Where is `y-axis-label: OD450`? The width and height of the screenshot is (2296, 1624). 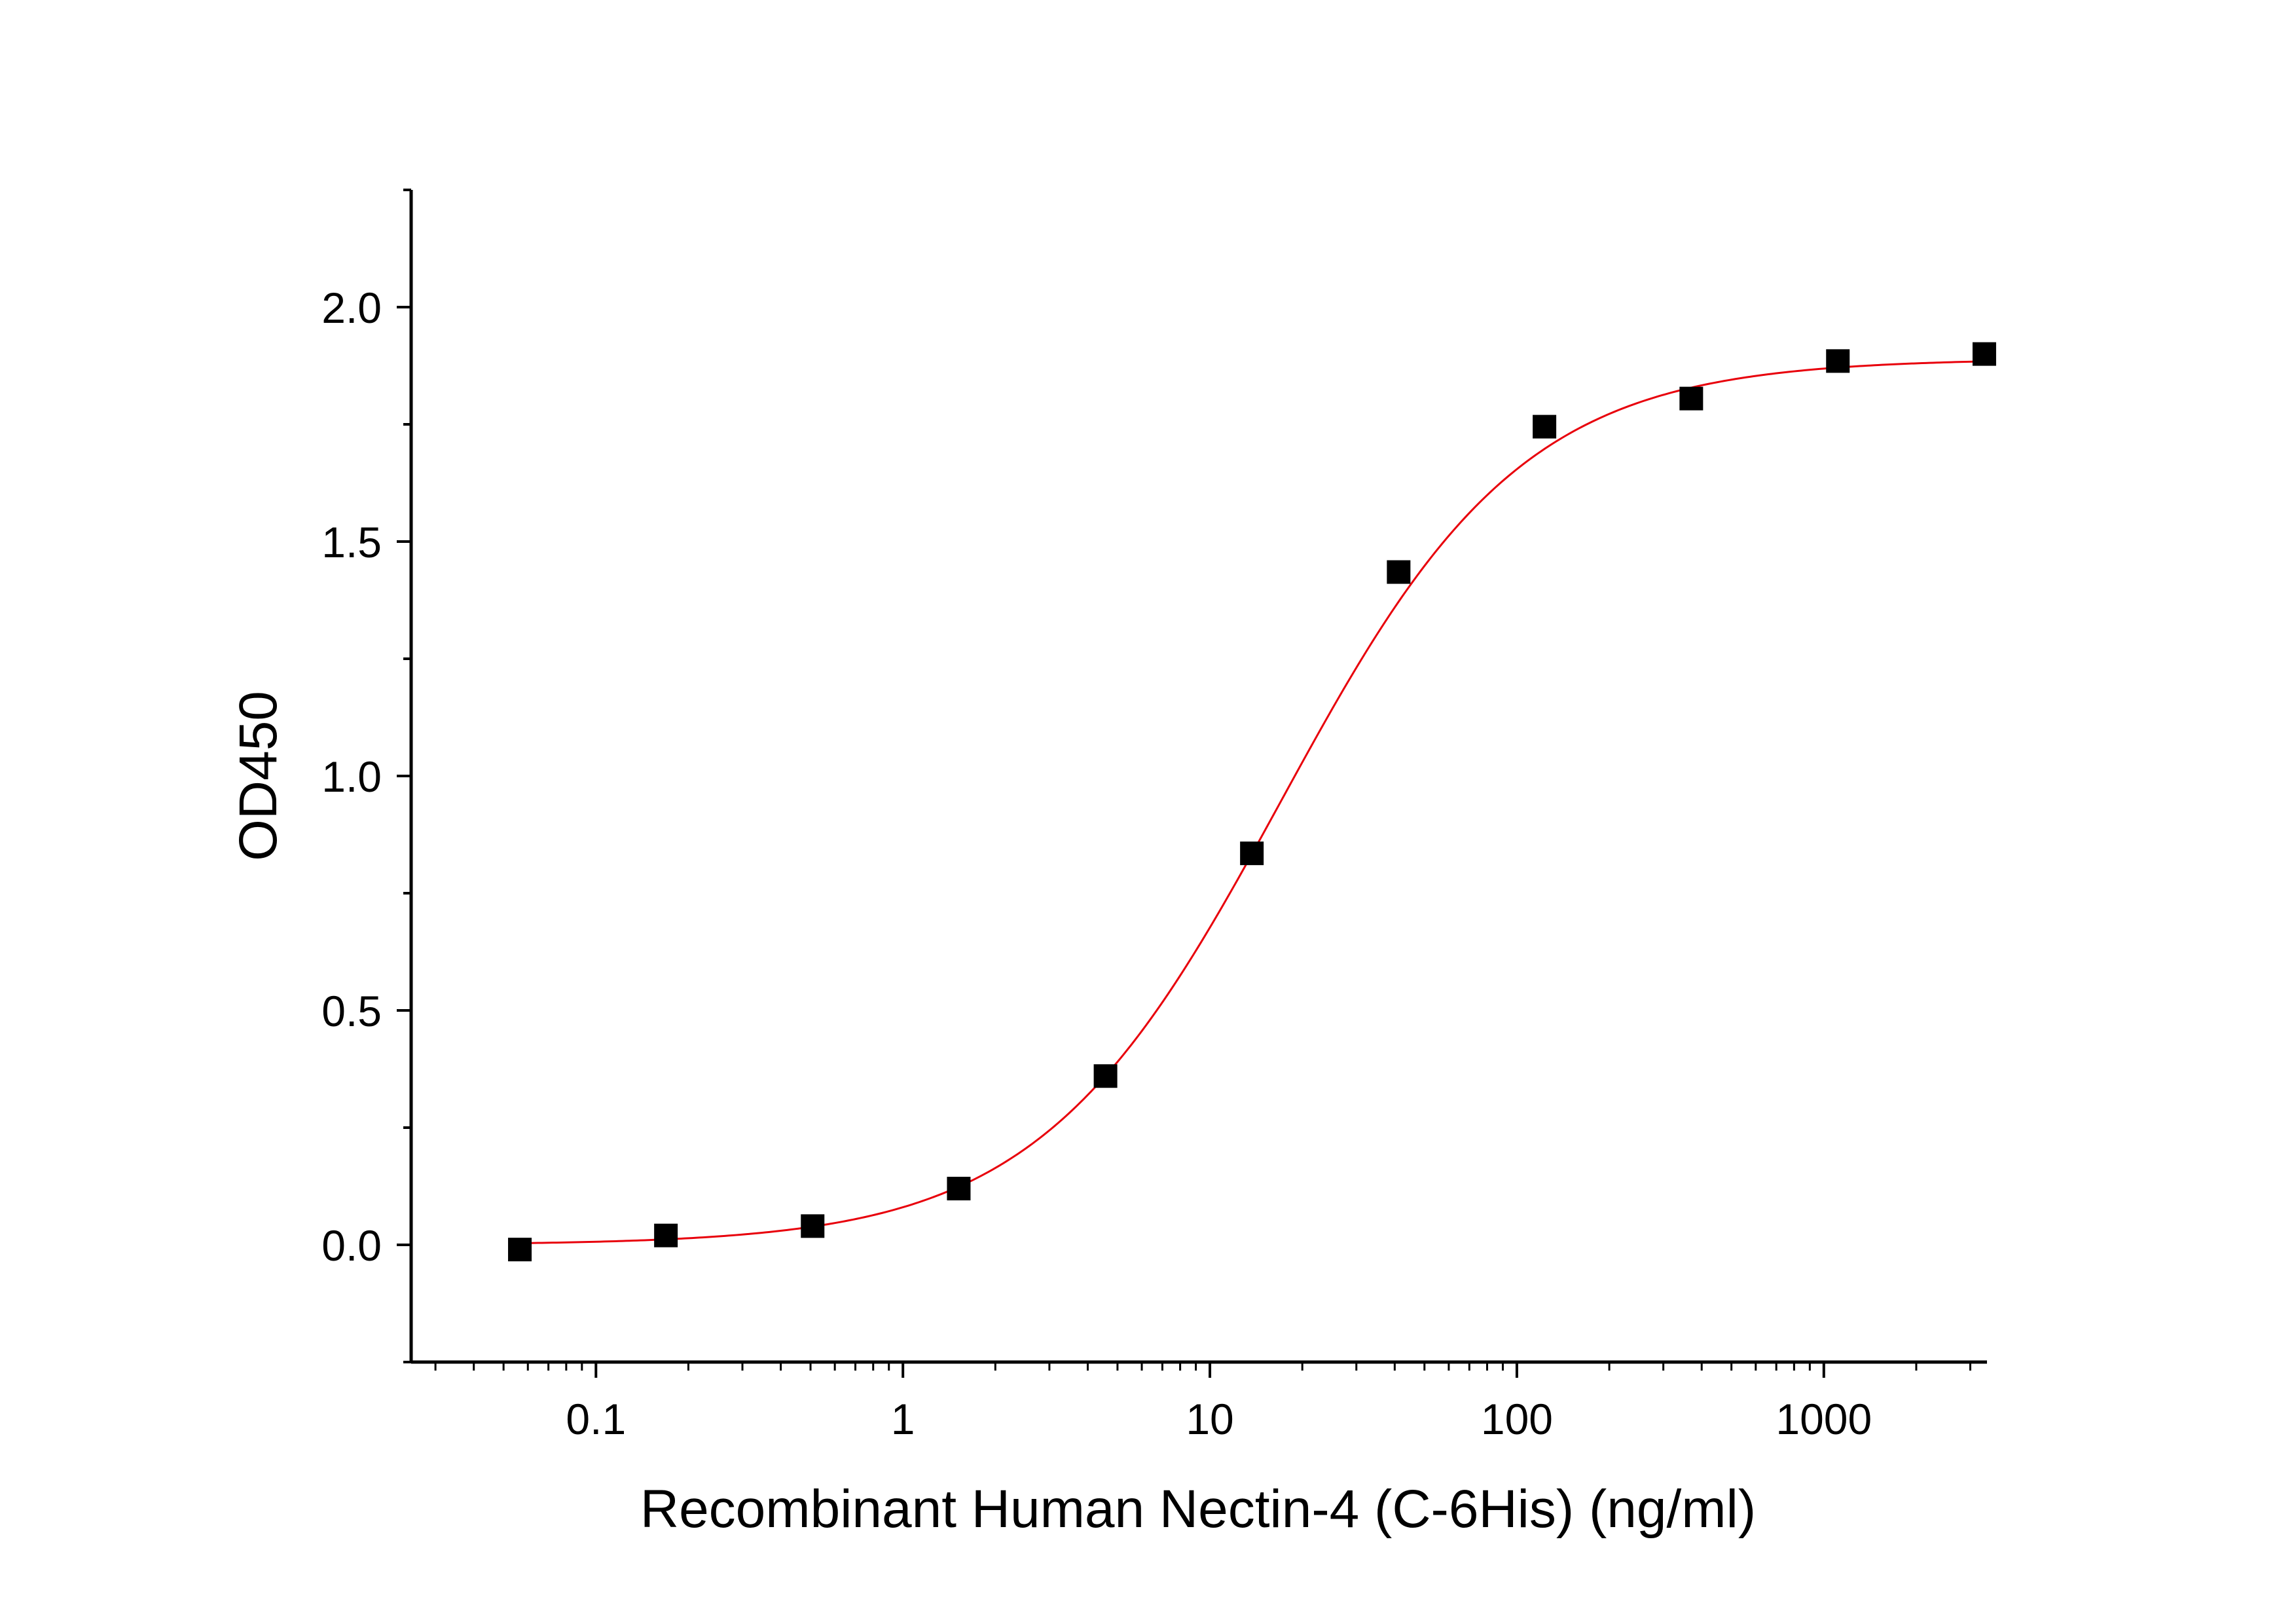 y-axis-label: OD450 is located at coordinates (258, 776).